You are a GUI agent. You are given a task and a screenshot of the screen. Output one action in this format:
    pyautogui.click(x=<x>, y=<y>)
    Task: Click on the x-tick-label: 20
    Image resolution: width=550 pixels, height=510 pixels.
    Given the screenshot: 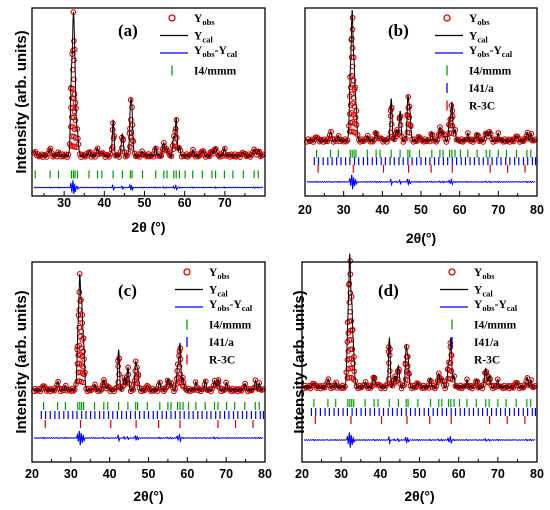 What is the action you would take?
    pyautogui.click(x=305, y=210)
    